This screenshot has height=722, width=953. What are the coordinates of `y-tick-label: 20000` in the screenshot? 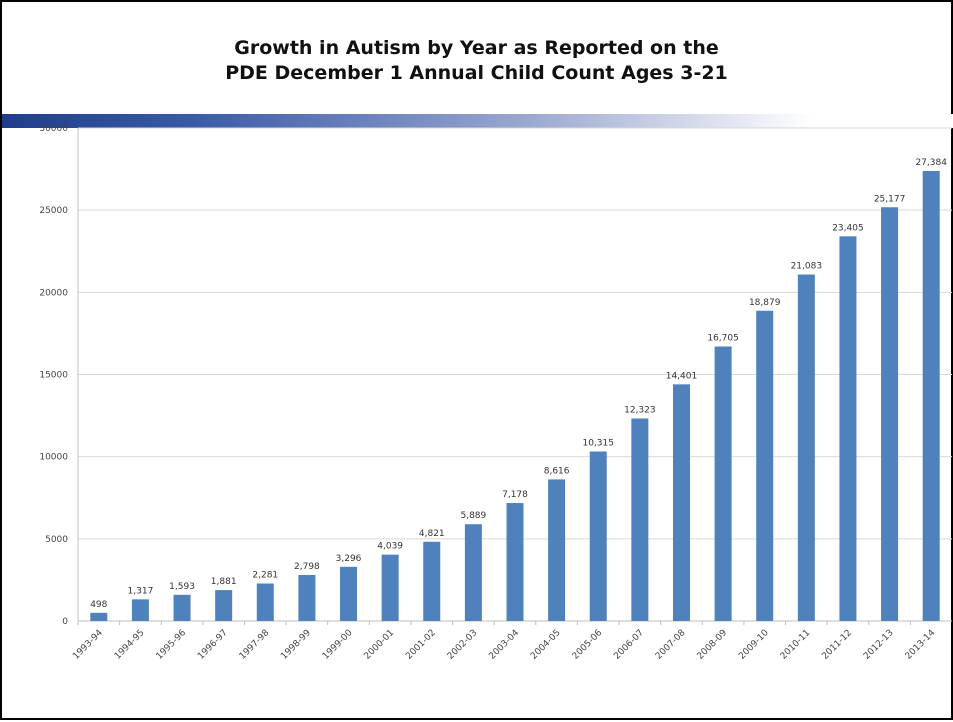 It's located at (53, 293).